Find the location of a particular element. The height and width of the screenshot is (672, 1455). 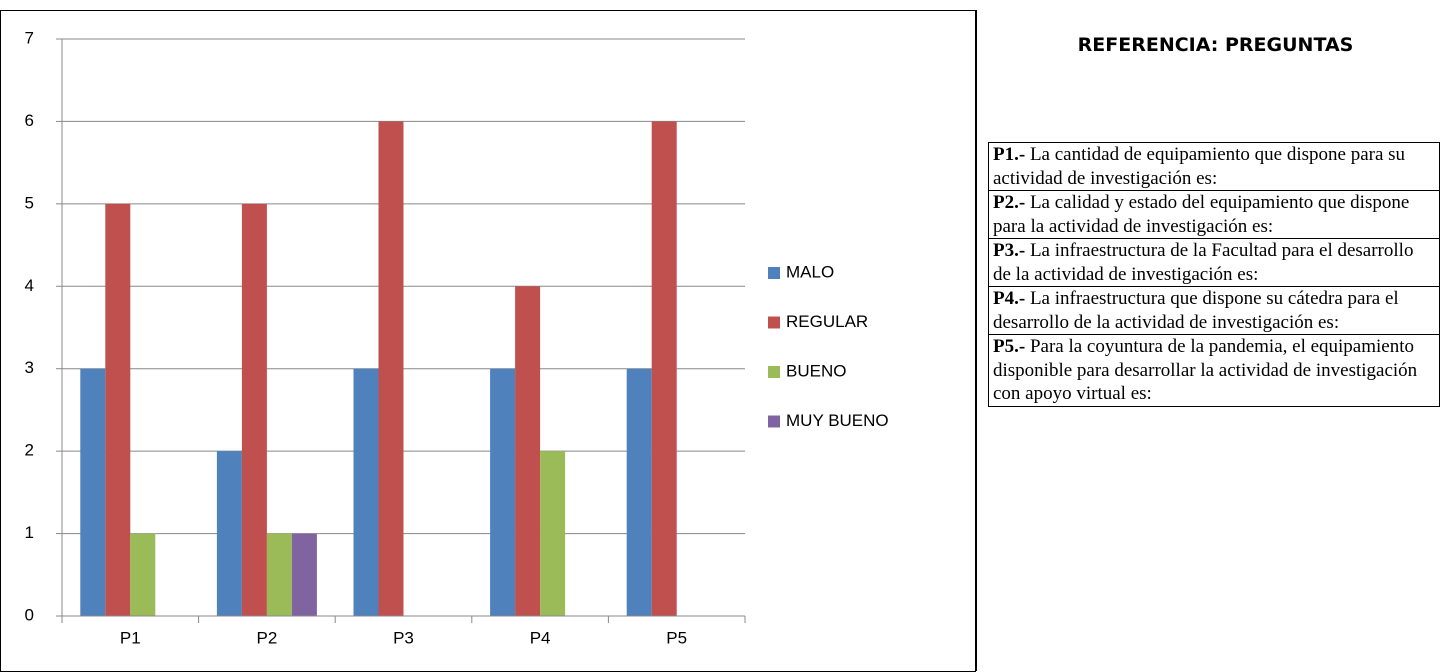

reference-label: P1.- is located at coordinates (1009, 154).